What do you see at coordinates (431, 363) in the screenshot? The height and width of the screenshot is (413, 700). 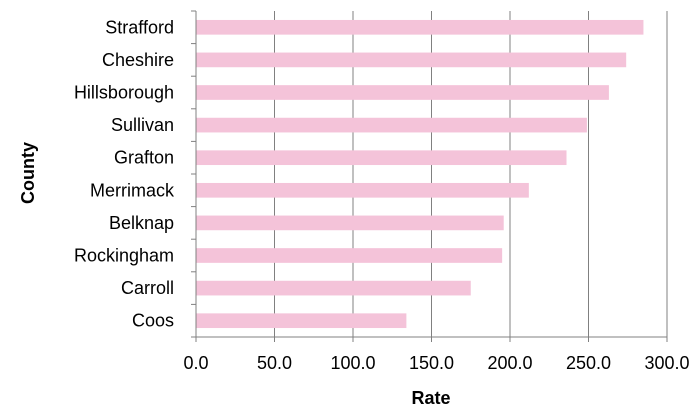 I see `x-tick-label: 150.0` at bounding box center [431, 363].